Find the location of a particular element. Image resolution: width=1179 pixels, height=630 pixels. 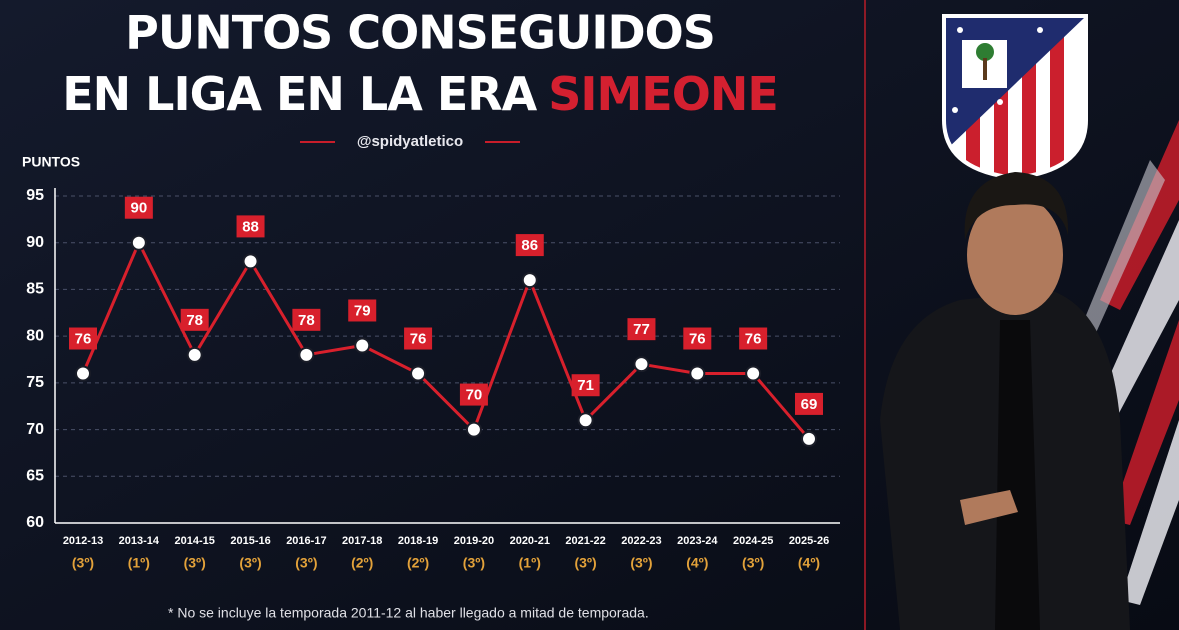

y-tick-label: 60 is located at coordinates (35, 522).